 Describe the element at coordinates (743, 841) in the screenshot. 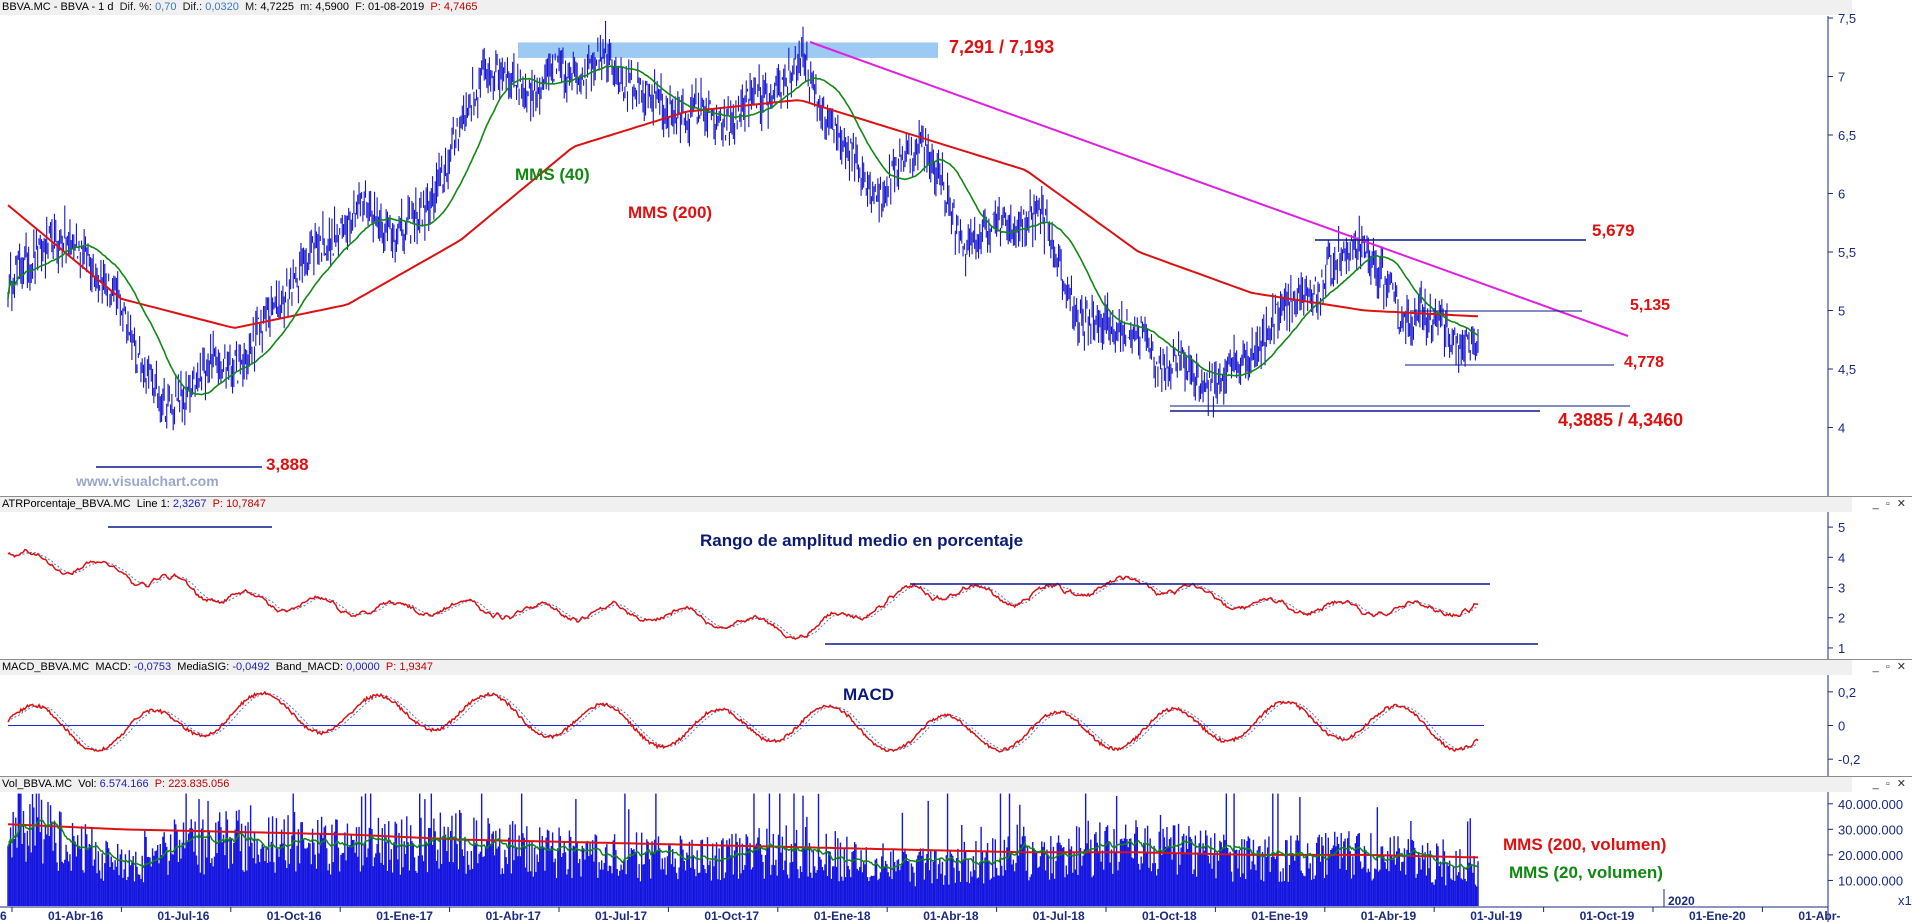

I see `volume-ma200-line` at that location.